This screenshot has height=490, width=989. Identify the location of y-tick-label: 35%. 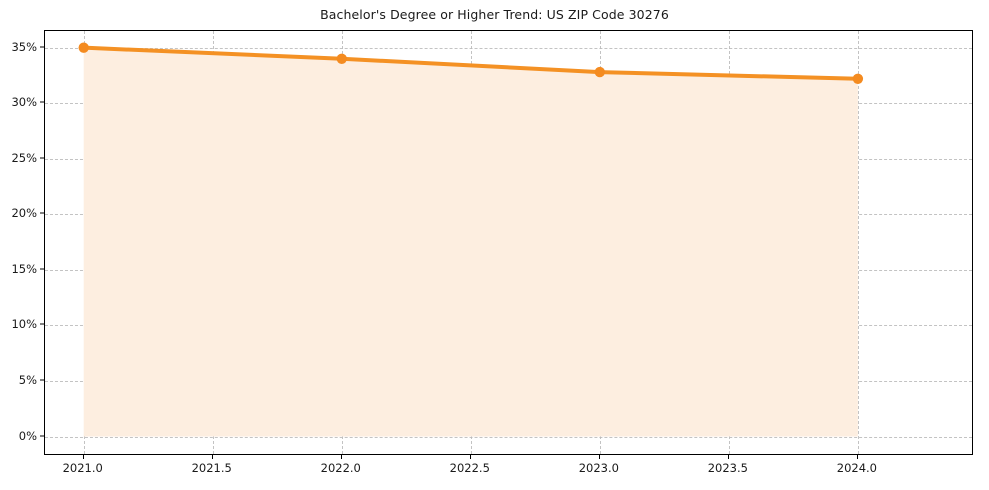
(24, 46).